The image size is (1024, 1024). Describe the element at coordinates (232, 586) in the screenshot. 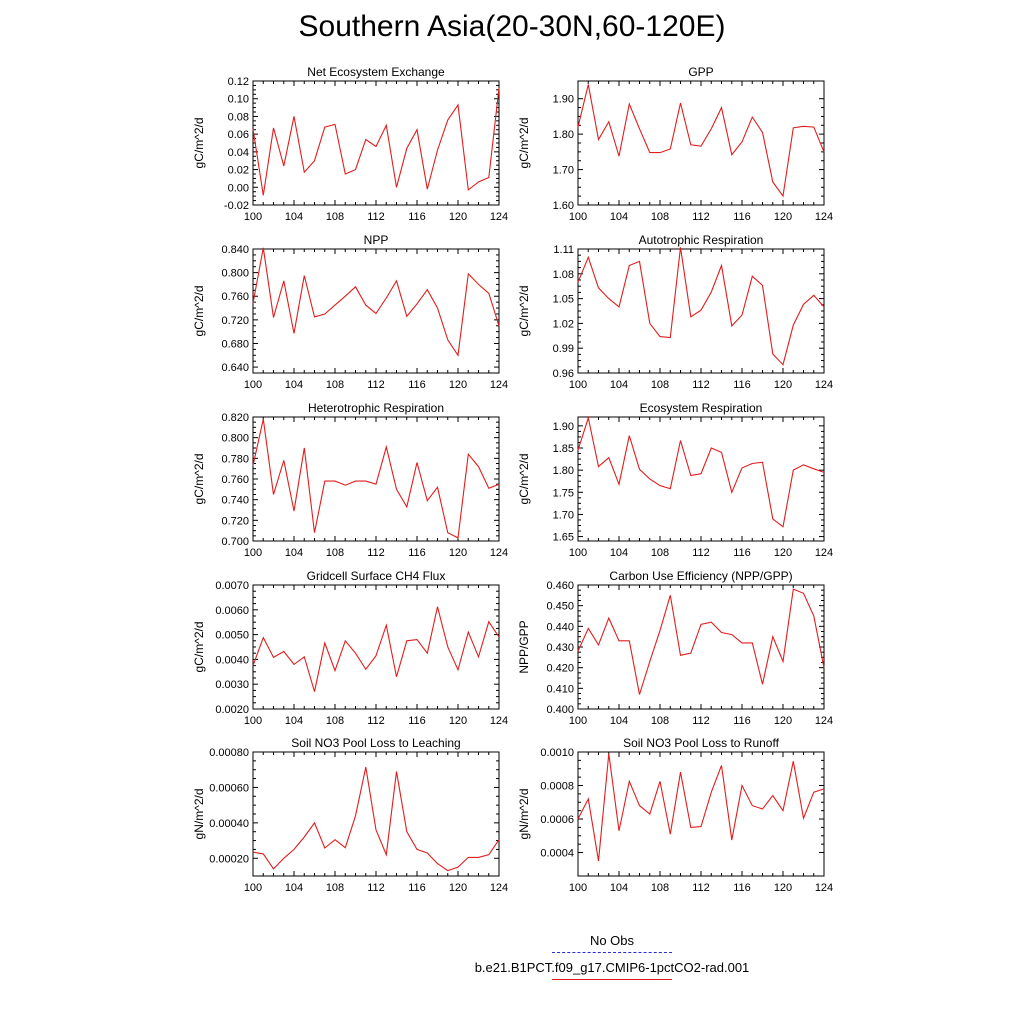

I see `y-tick-label: 0.0070` at that location.